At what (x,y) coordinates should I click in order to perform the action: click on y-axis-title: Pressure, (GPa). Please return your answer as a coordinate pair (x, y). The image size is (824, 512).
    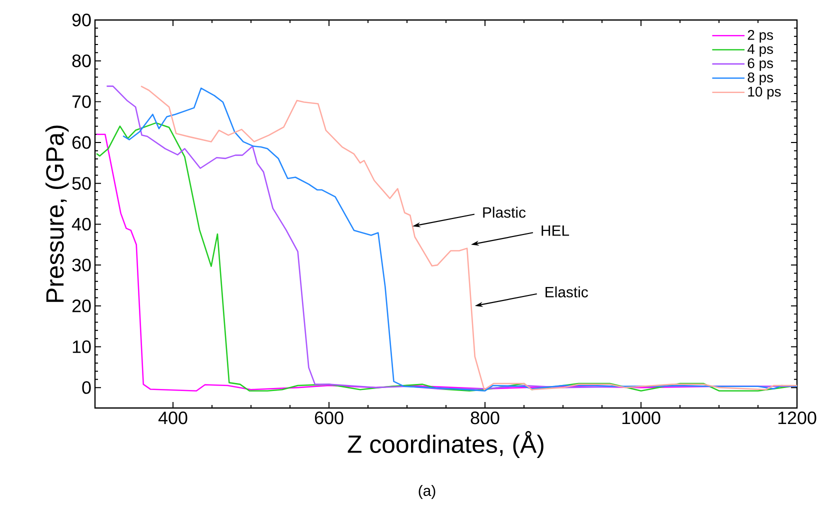
    Looking at the image, I should click on (57, 214).